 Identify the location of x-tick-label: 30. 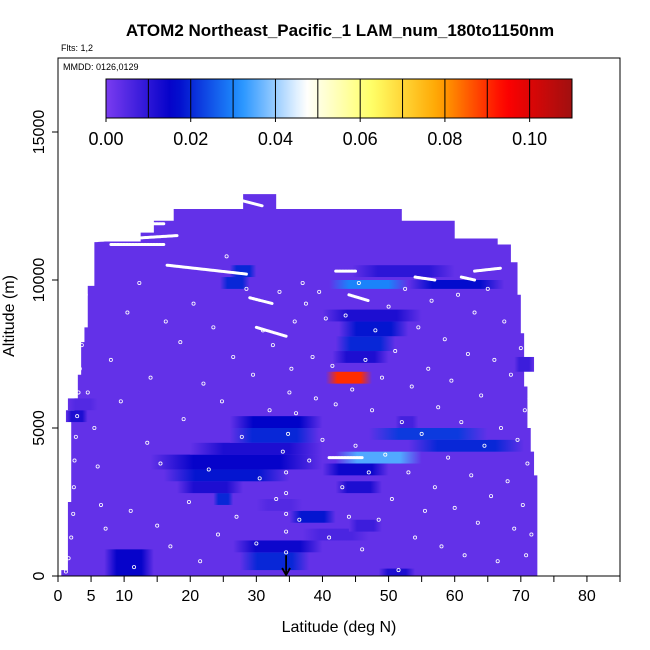
(256, 596).